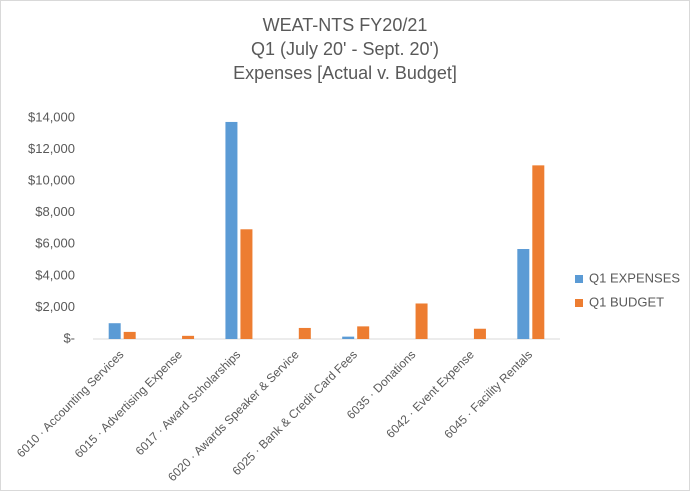  Describe the element at coordinates (345, 73) in the screenshot. I see `chart-title: Expenses [Actual v. Budget]` at that location.